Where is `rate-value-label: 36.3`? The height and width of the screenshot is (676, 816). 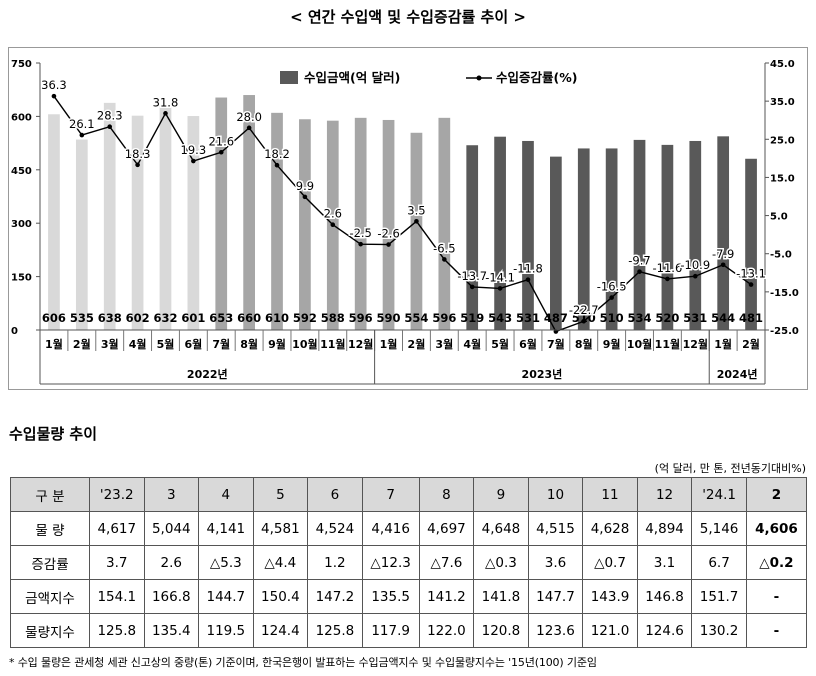
rate-value-label: 36.3 is located at coordinates (54, 85).